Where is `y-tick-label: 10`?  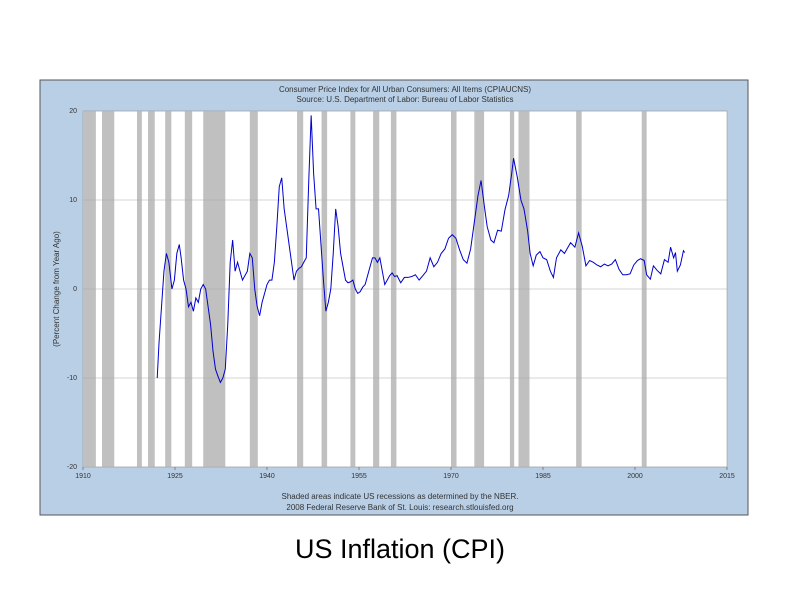 y-tick-label: 10 is located at coordinates (73, 200).